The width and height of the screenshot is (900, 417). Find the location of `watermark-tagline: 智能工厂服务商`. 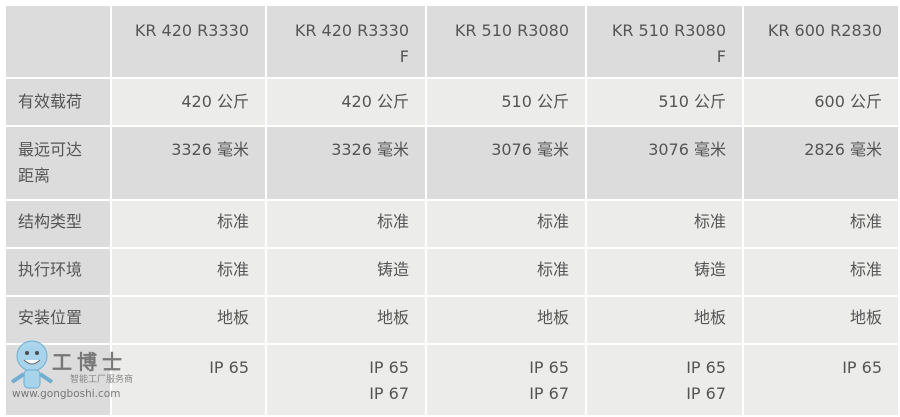

watermark-tagline: 智能工厂服务商 is located at coordinates (102, 380).